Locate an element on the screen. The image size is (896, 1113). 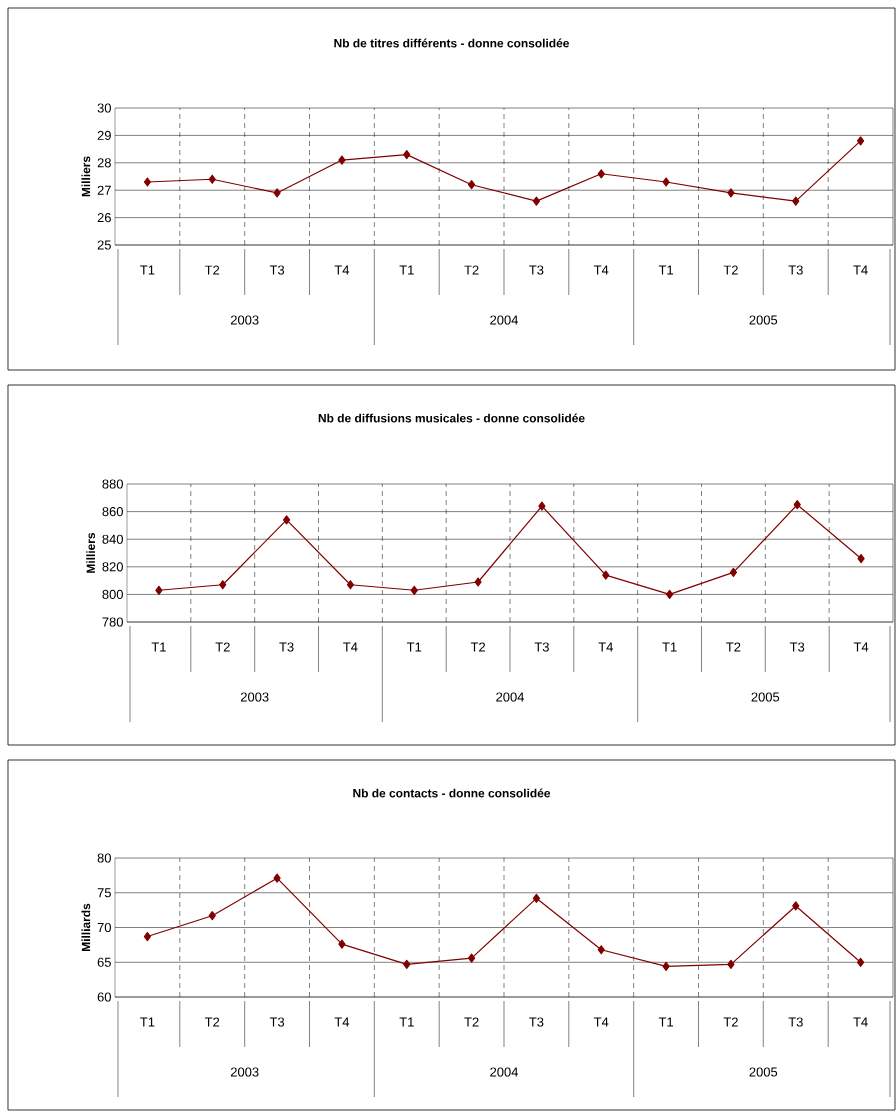
y-axis-title: Milliards is located at coordinates (86, 927).